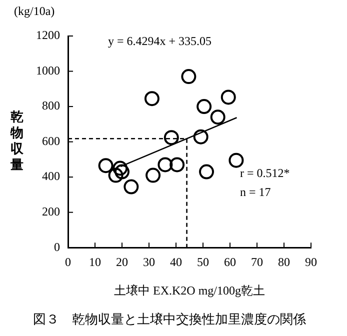 The image size is (347, 336). I want to click on x-tick-label: 80, so click(284, 261).